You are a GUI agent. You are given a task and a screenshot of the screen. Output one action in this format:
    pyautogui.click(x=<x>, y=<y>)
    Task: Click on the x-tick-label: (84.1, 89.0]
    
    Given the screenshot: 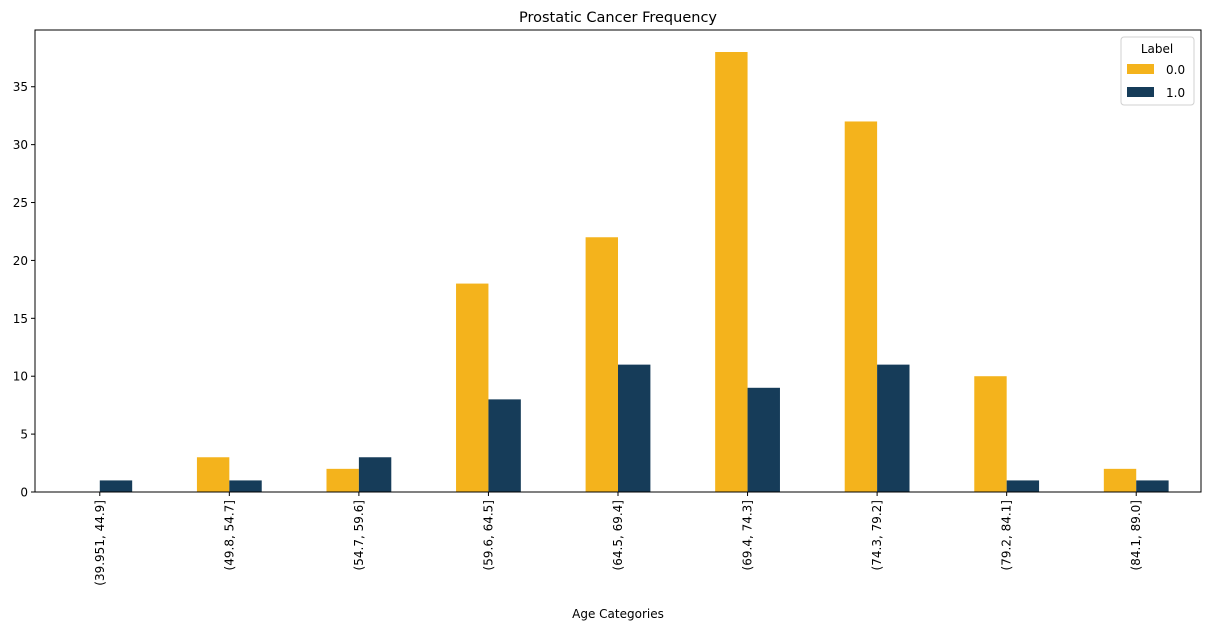 What is the action you would take?
    pyautogui.click(x=1136, y=535)
    